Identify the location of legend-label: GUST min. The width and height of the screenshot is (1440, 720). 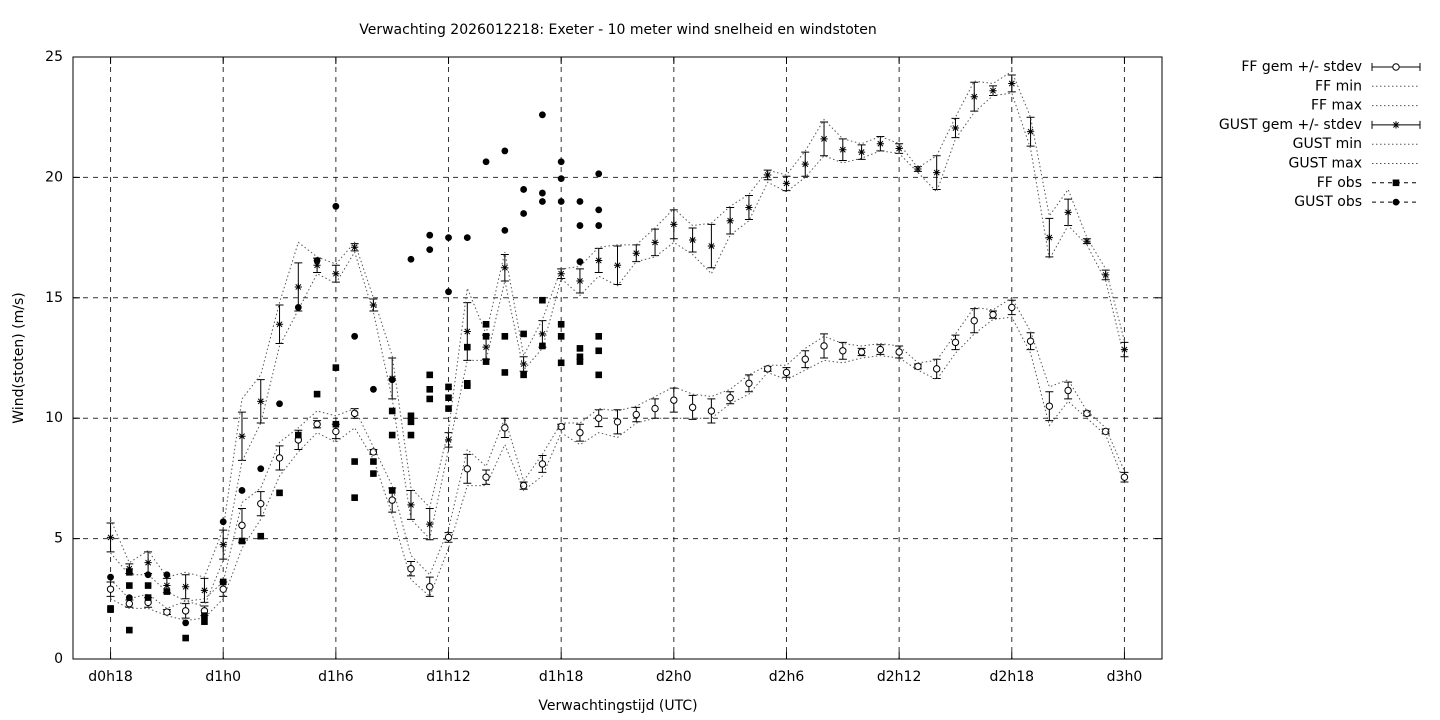
(1327, 144).